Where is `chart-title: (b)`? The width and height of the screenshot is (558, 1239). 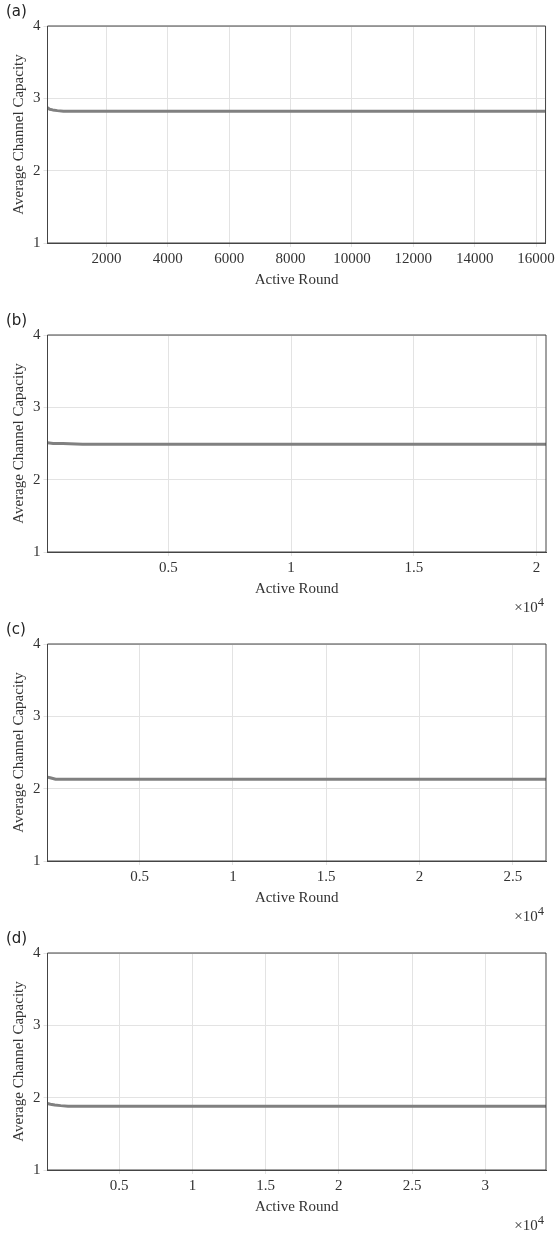 chart-title: (b) is located at coordinates (17, 320).